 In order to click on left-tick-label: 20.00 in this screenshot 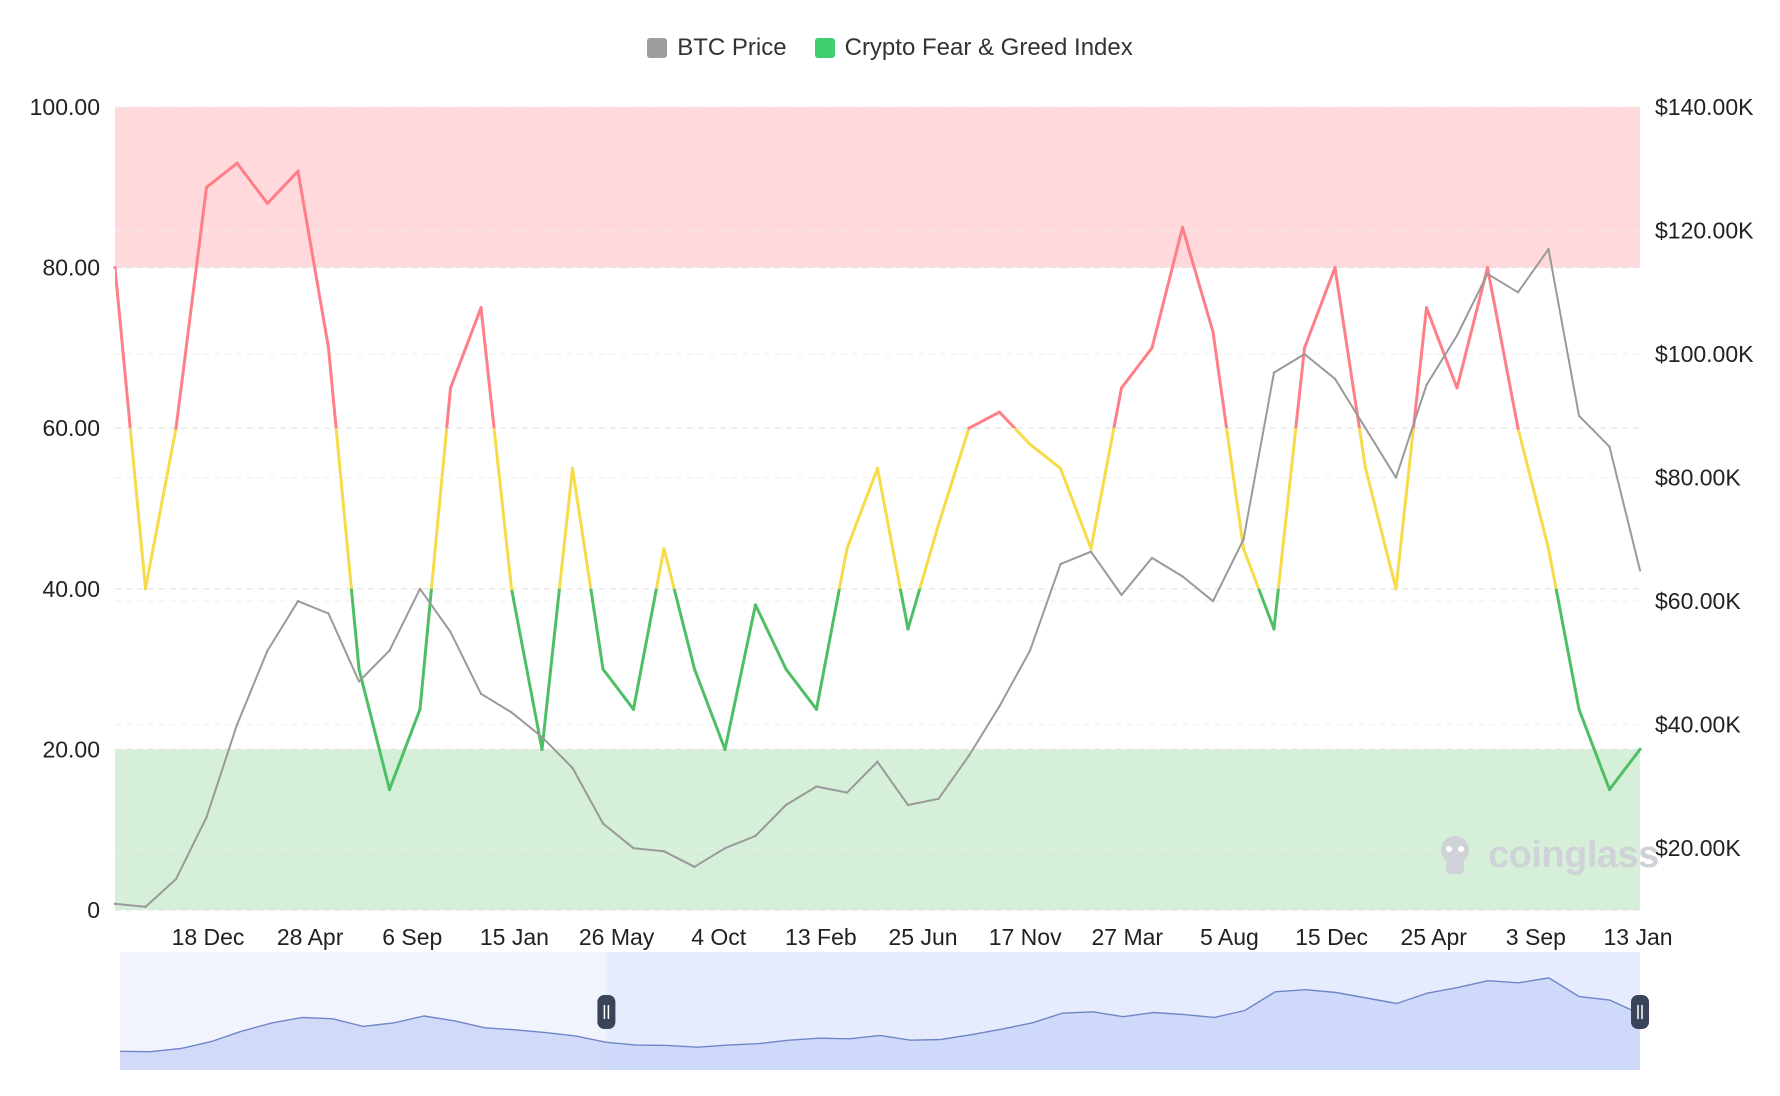, I will do `click(71, 749)`.